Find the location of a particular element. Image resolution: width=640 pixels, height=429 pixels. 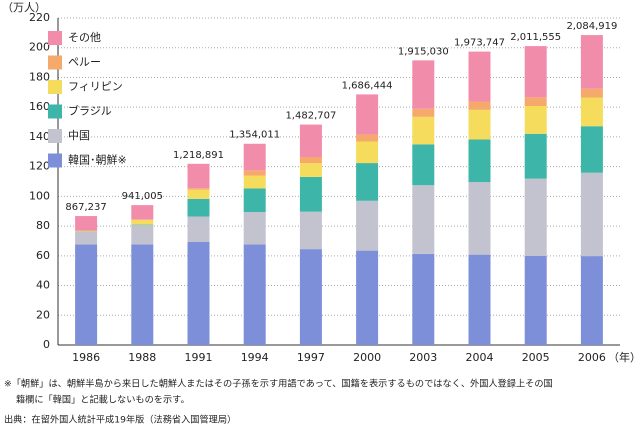

total-label: 1,354,011 is located at coordinates (254, 135).